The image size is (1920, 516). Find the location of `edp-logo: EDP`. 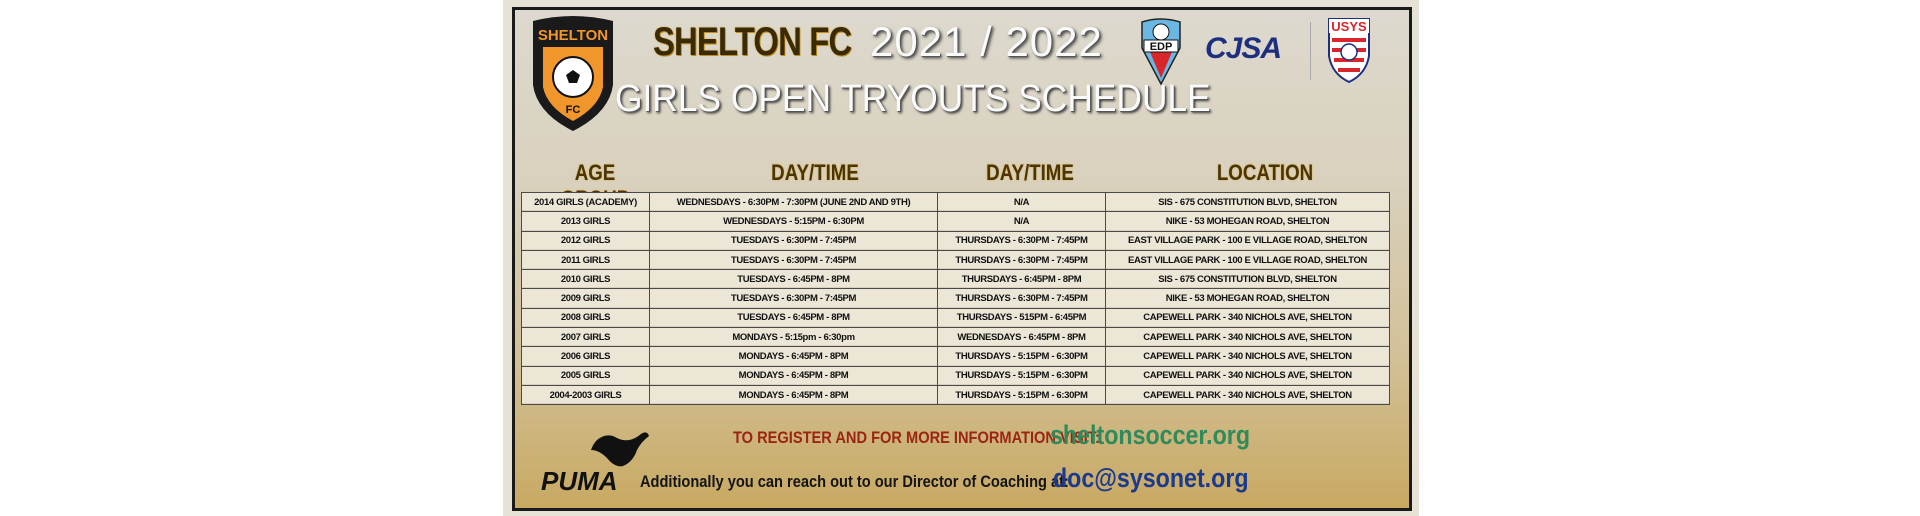

edp-logo: EDP is located at coordinates (1161, 52).